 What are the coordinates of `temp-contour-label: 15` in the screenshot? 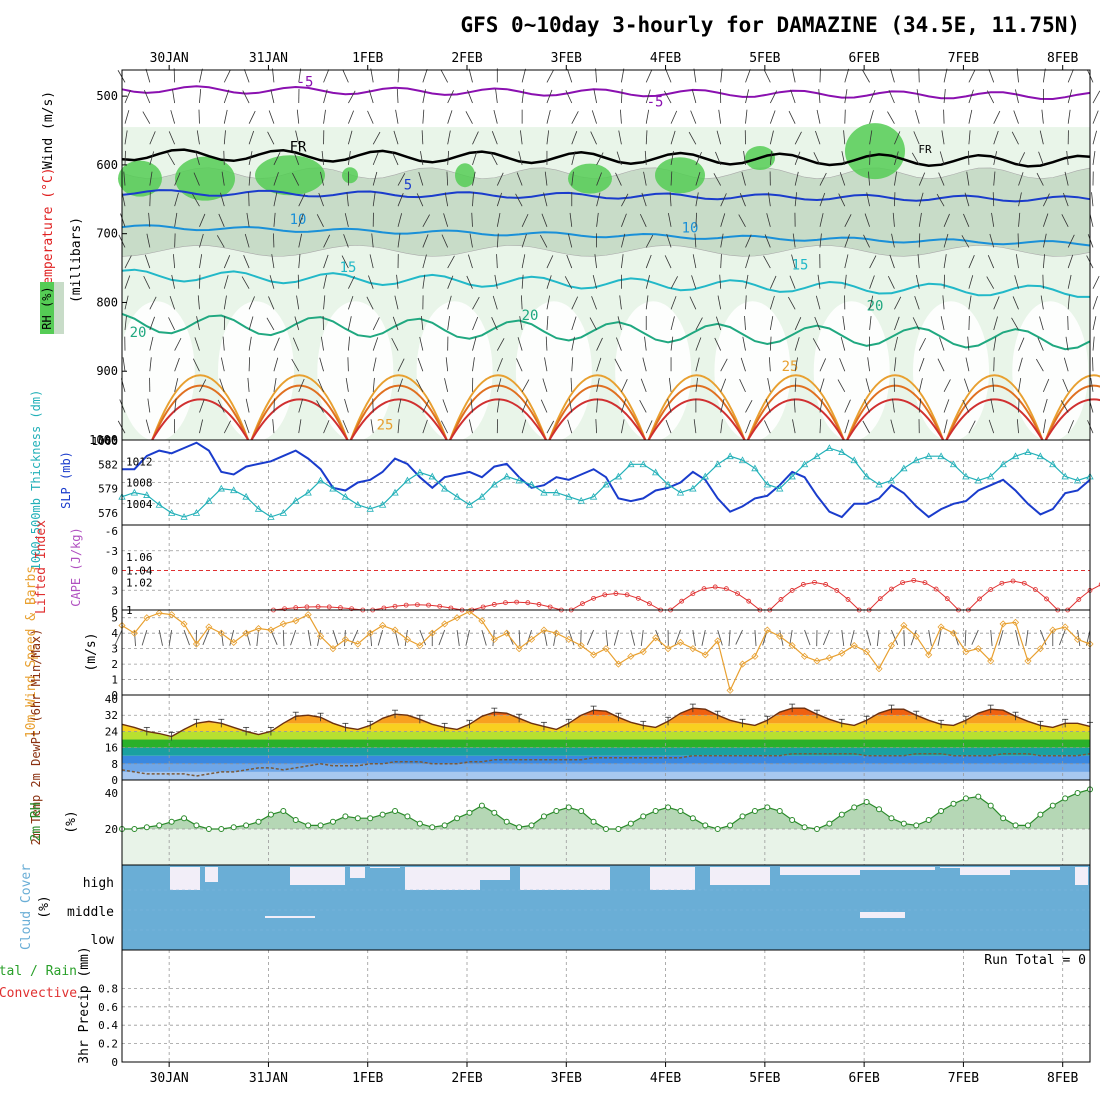 It's located at (800, 265).